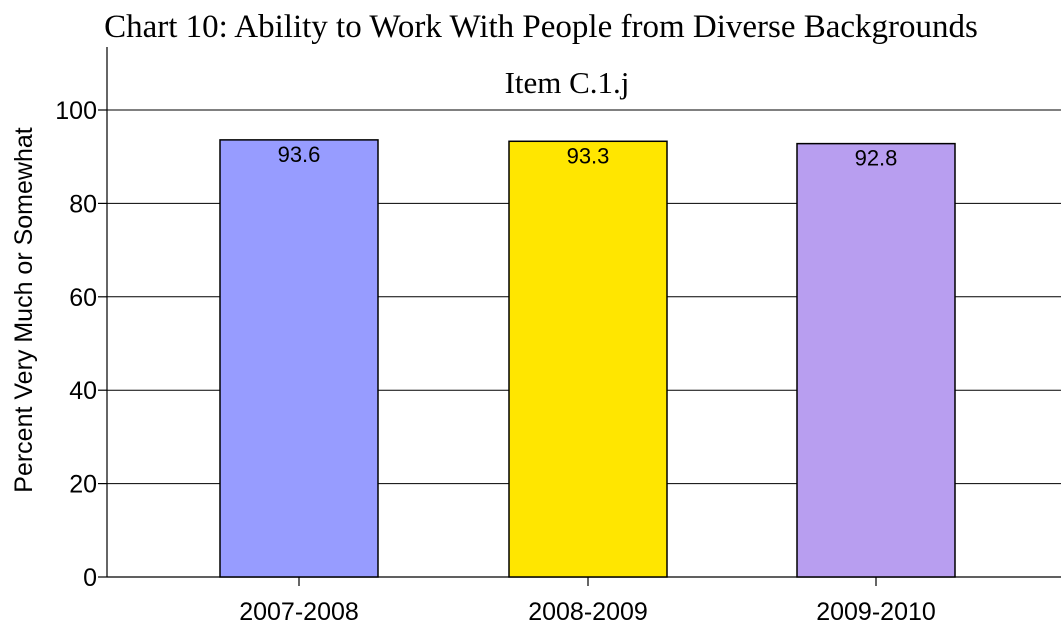 The image size is (1061, 627). I want to click on x-tick-label-2007-2008: 2007-2008, so click(299, 612).